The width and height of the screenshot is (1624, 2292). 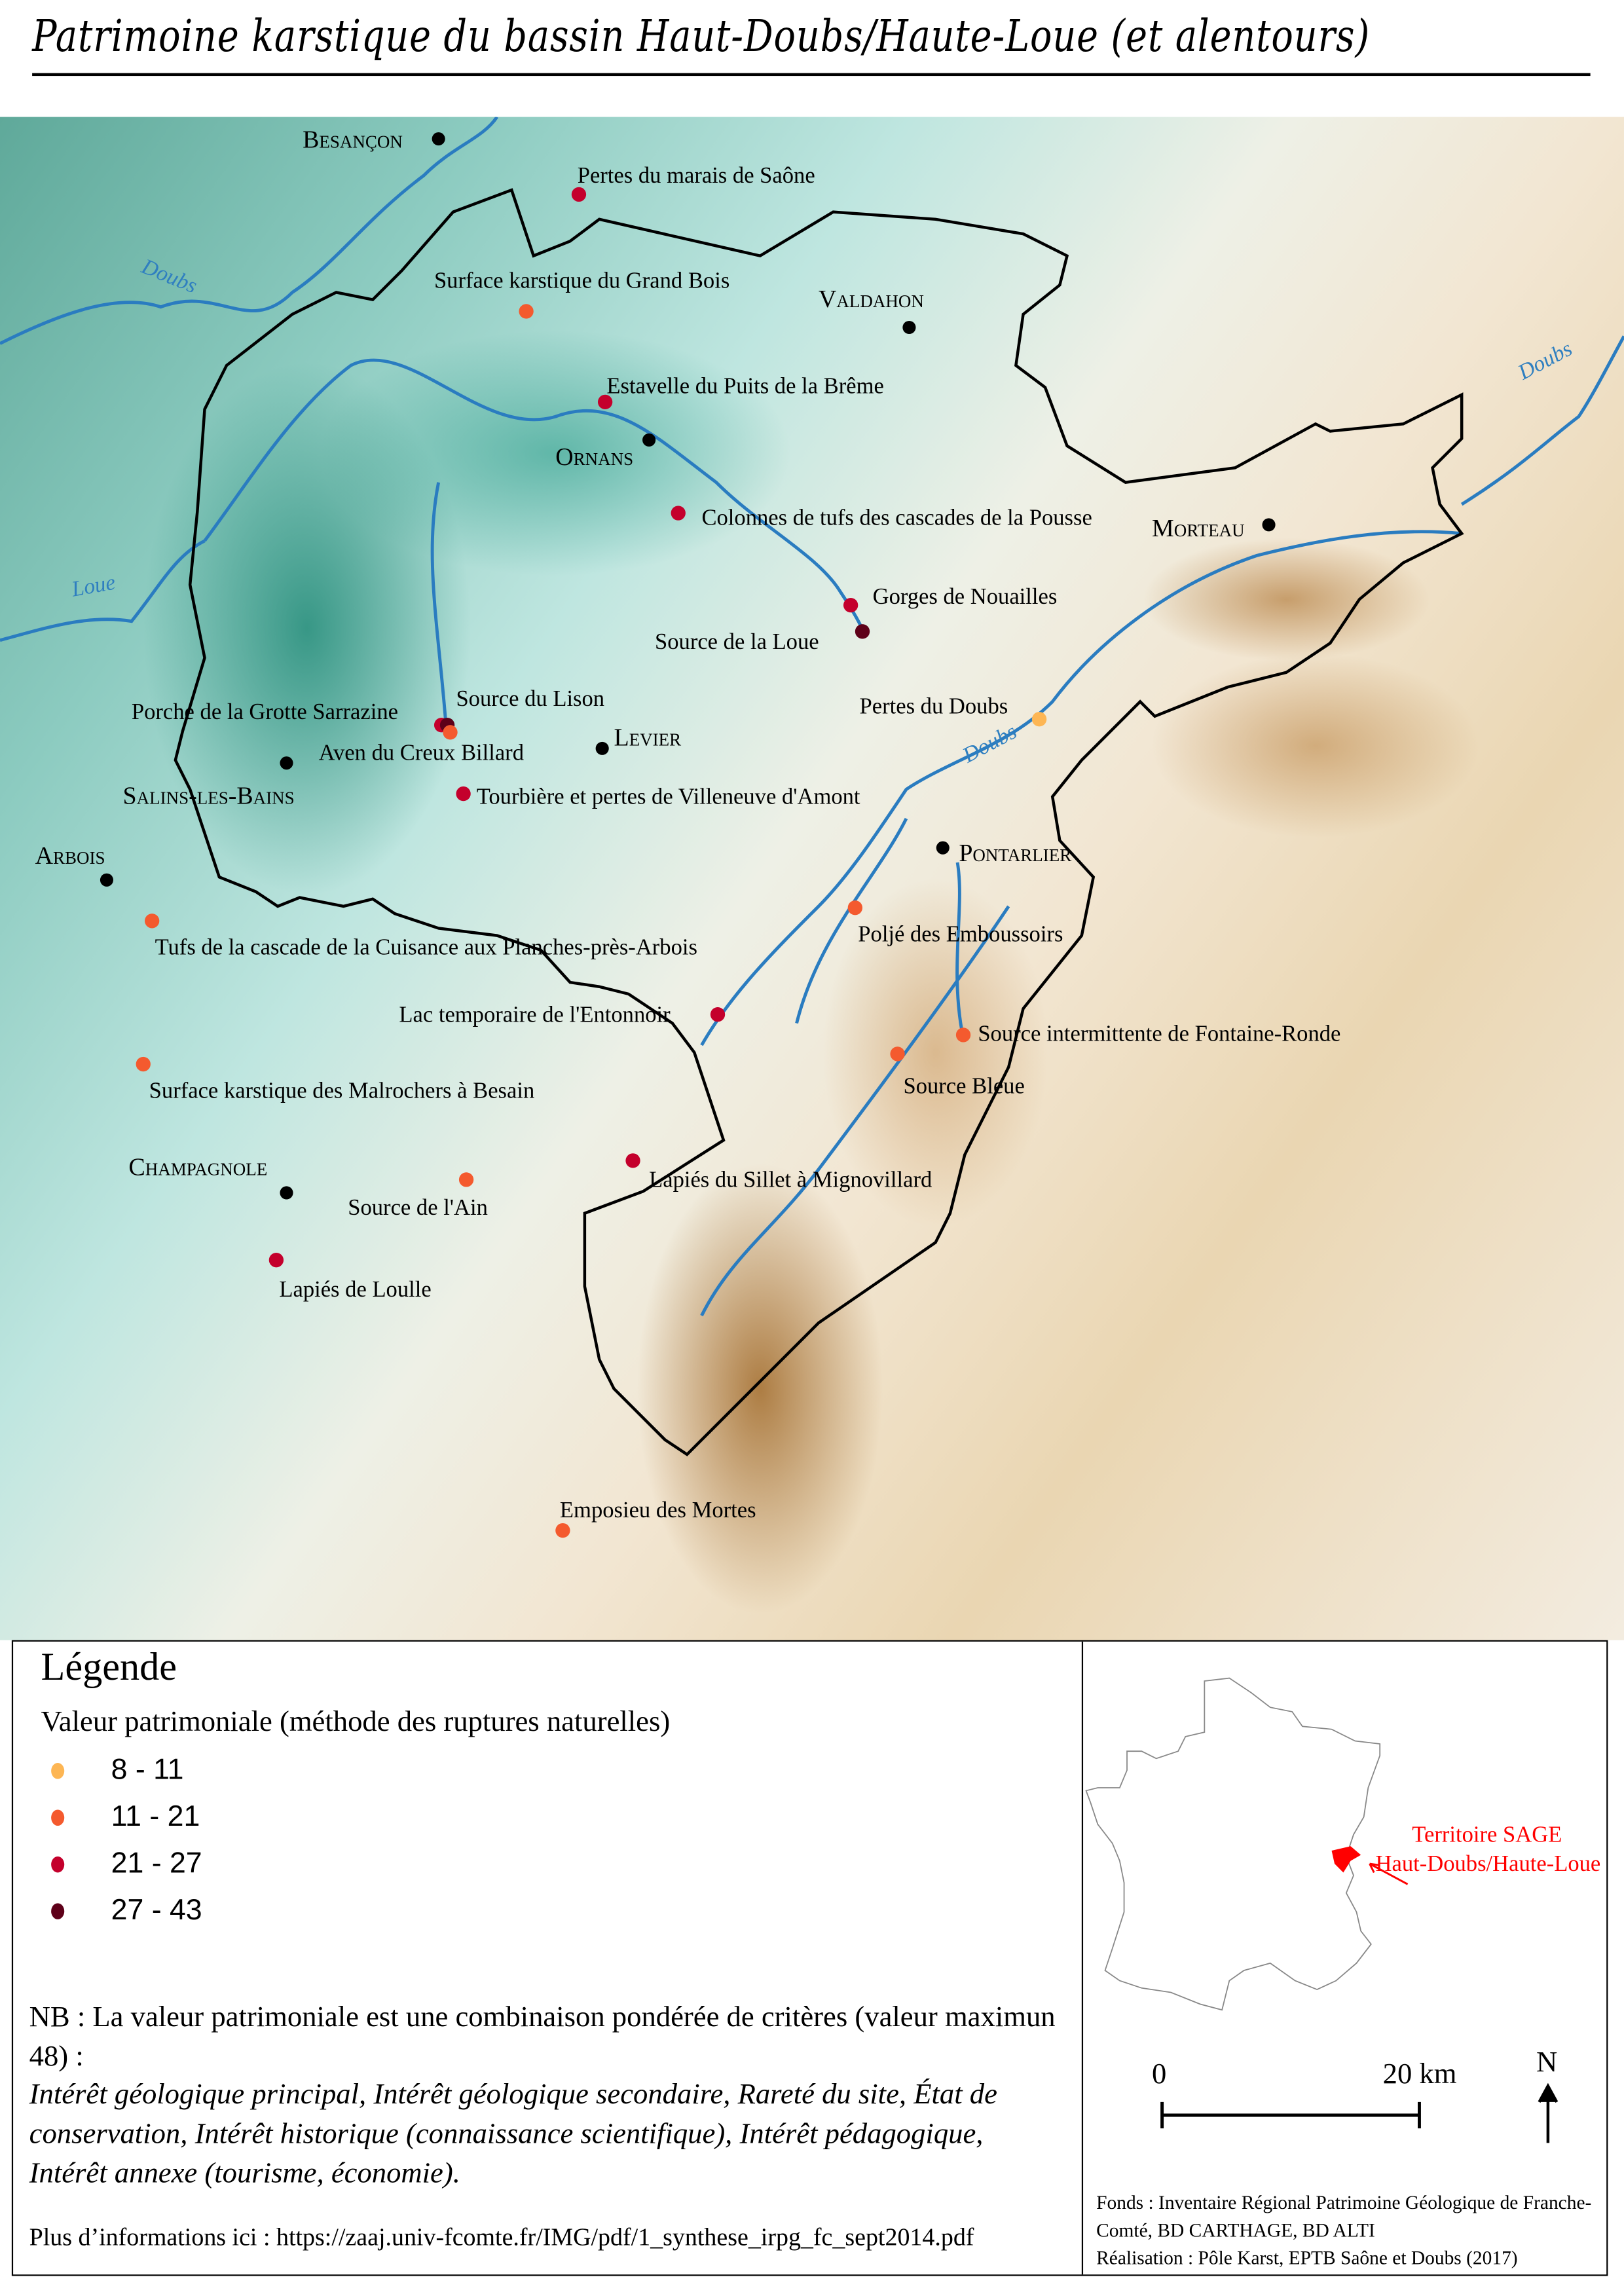 What do you see at coordinates (909, 327) in the screenshot?
I see `town-marker-valdahon` at bounding box center [909, 327].